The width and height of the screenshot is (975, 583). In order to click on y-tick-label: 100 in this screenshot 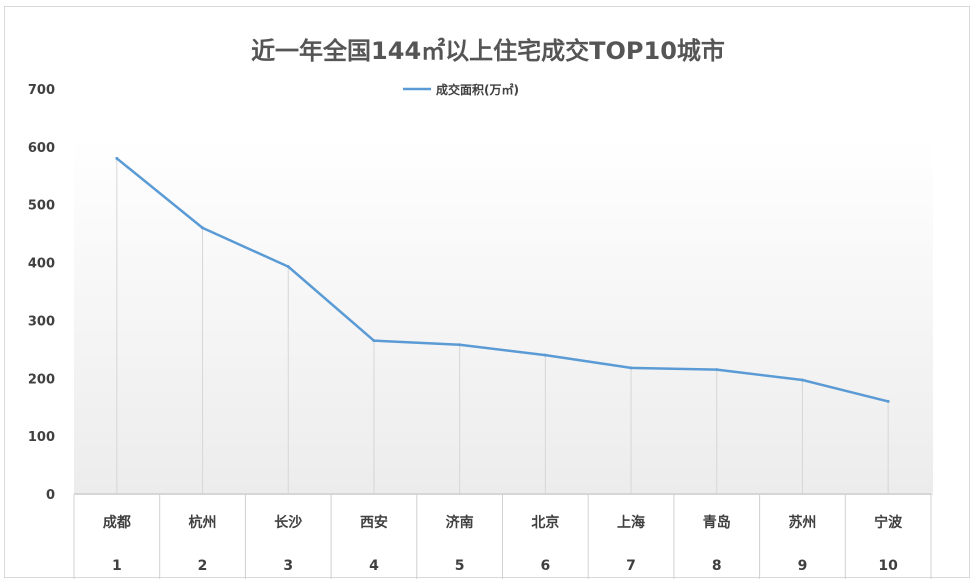, I will do `click(41, 437)`.